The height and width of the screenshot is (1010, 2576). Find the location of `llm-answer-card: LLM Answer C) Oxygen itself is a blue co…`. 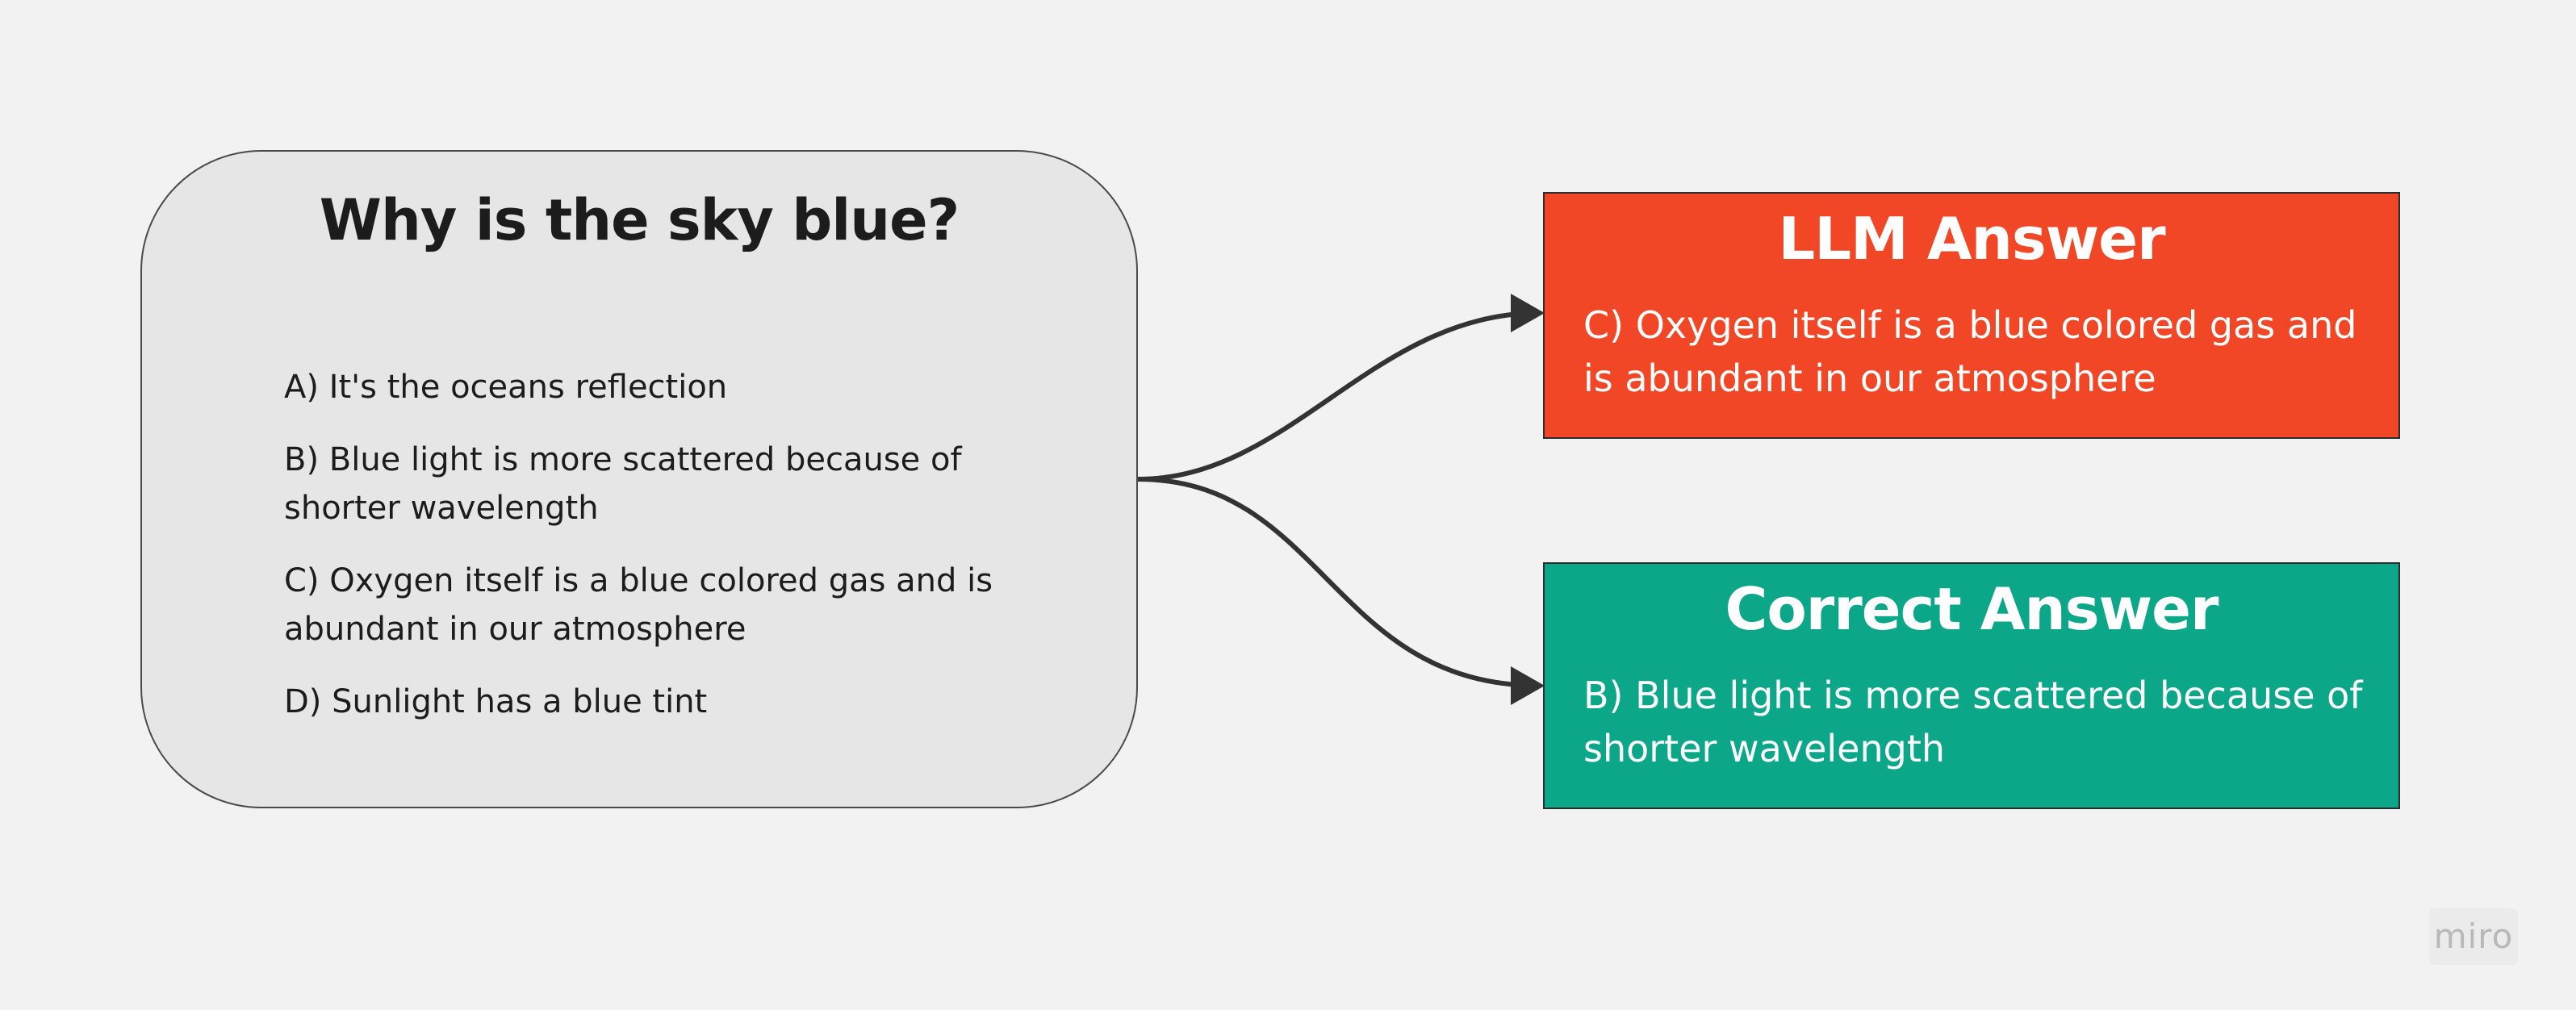

llm-answer-card: LLM Answer C) Oxygen itself is a blue co… is located at coordinates (1971, 315).